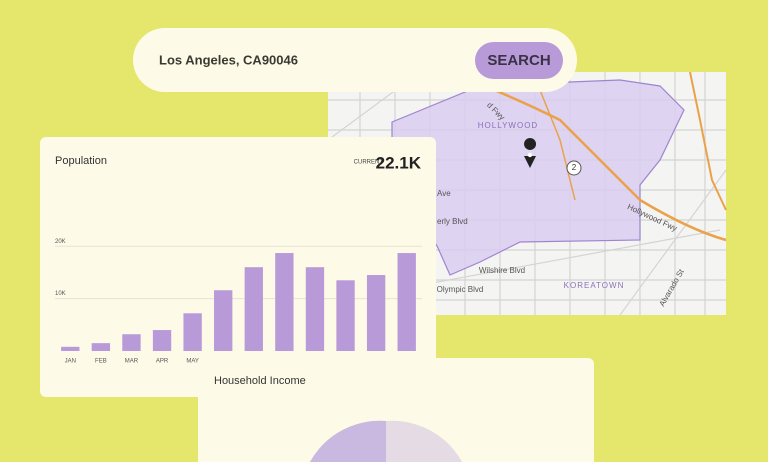 The width and height of the screenshot is (768, 462). What do you see at coordinates (399, 162) in the screenshot?
I see `current-value: 22.1K` at bounding box center [399, 162].